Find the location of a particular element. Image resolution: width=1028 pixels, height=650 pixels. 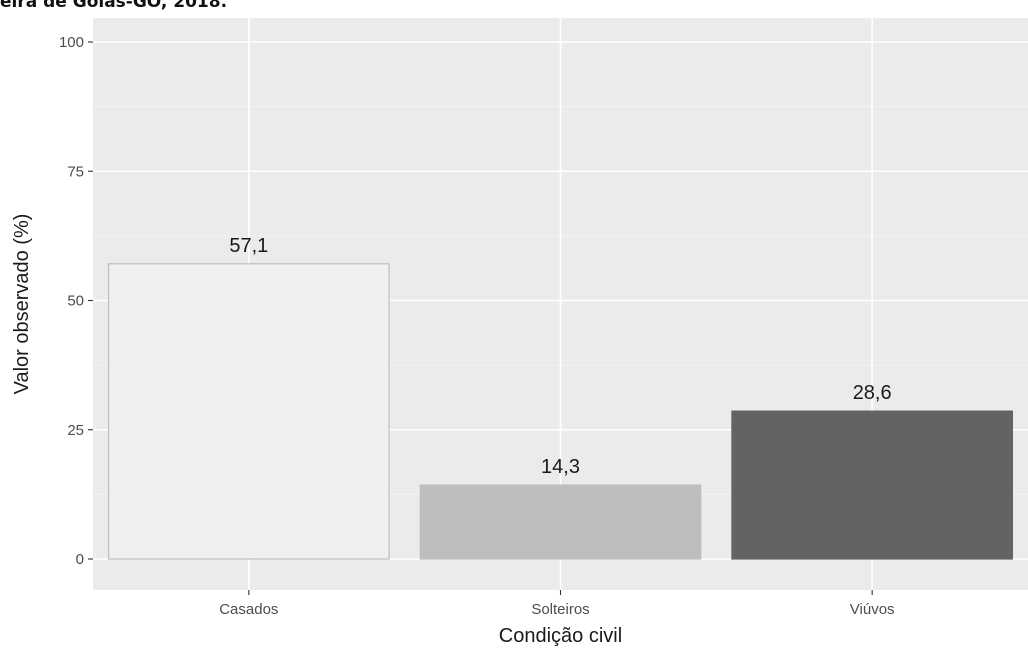

x-tick-label: Solteiros is located at coordinates (560, 609).